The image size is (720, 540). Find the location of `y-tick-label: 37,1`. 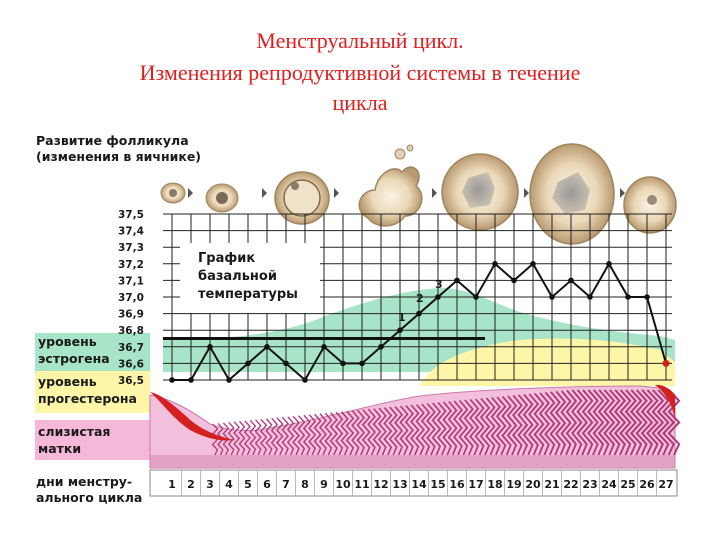

y-tick-label: 37,1 is located at coordinates (131, 281).